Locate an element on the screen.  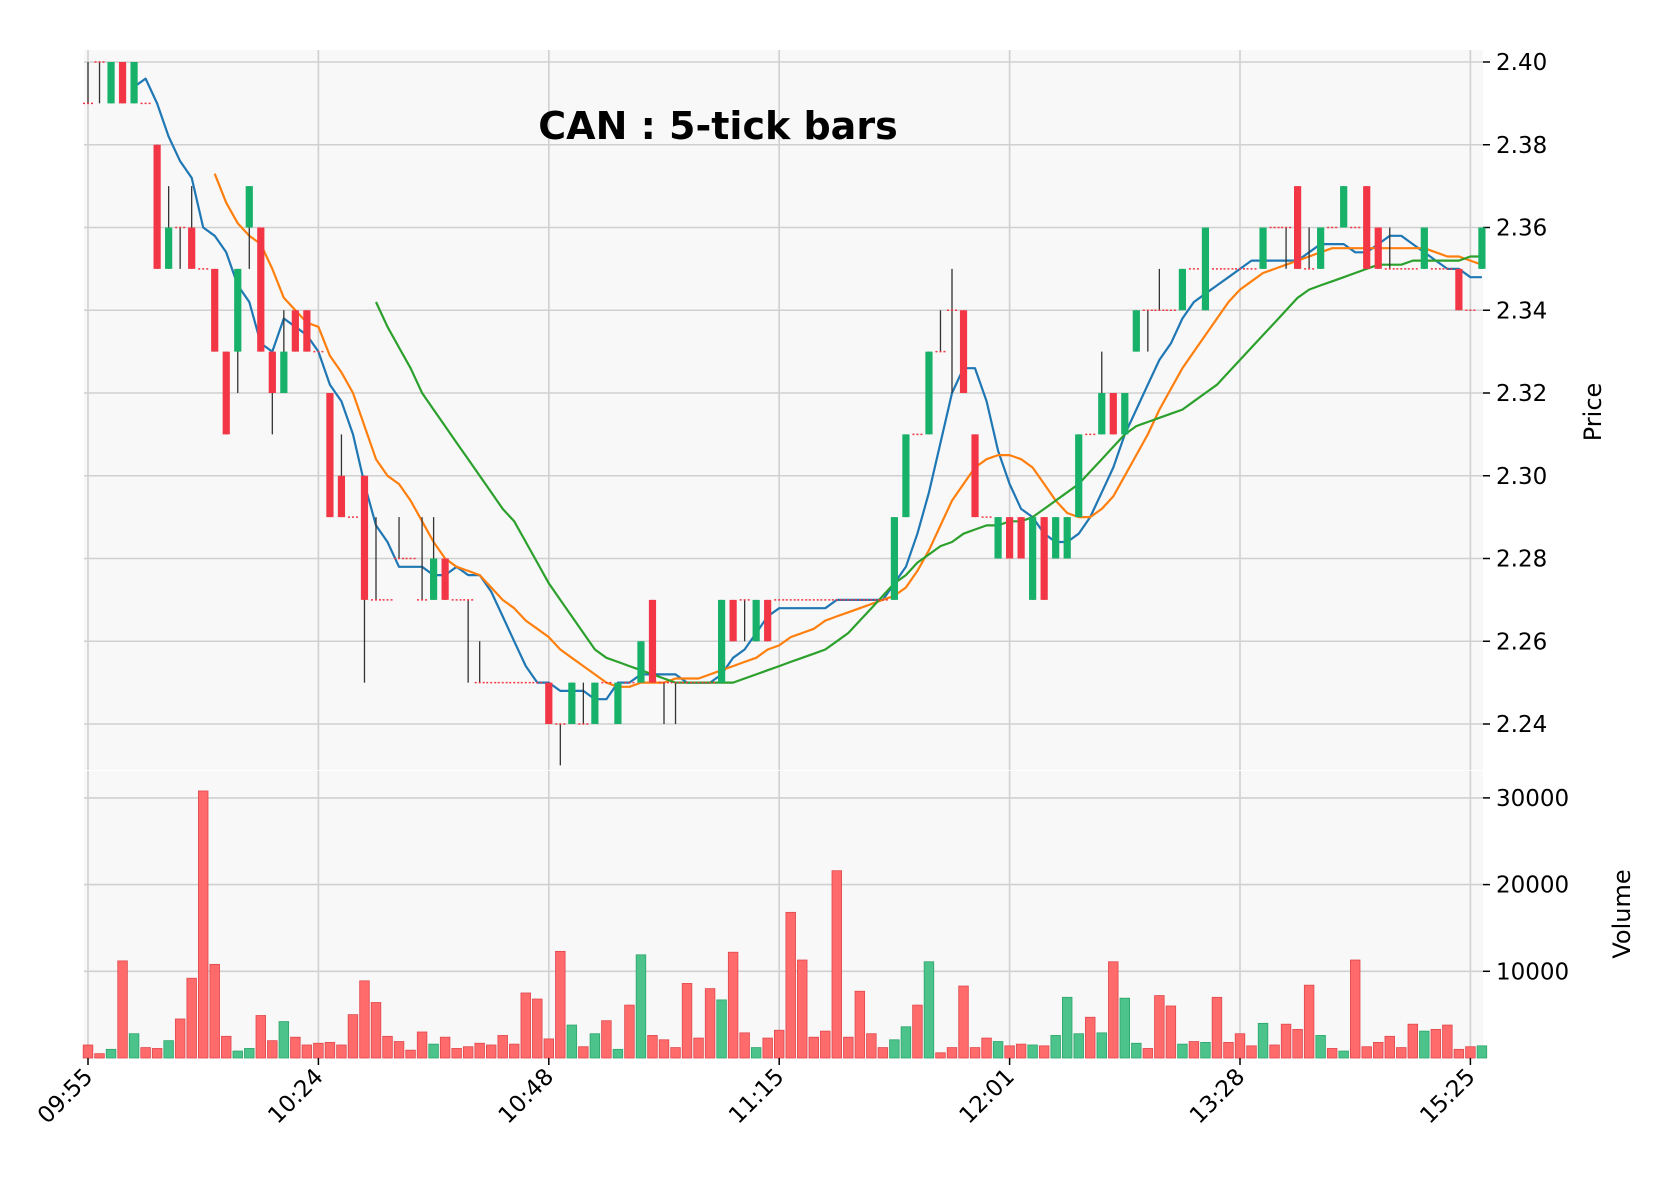
volume-tick-label: 20000 is located at coordinates (1532, 886).